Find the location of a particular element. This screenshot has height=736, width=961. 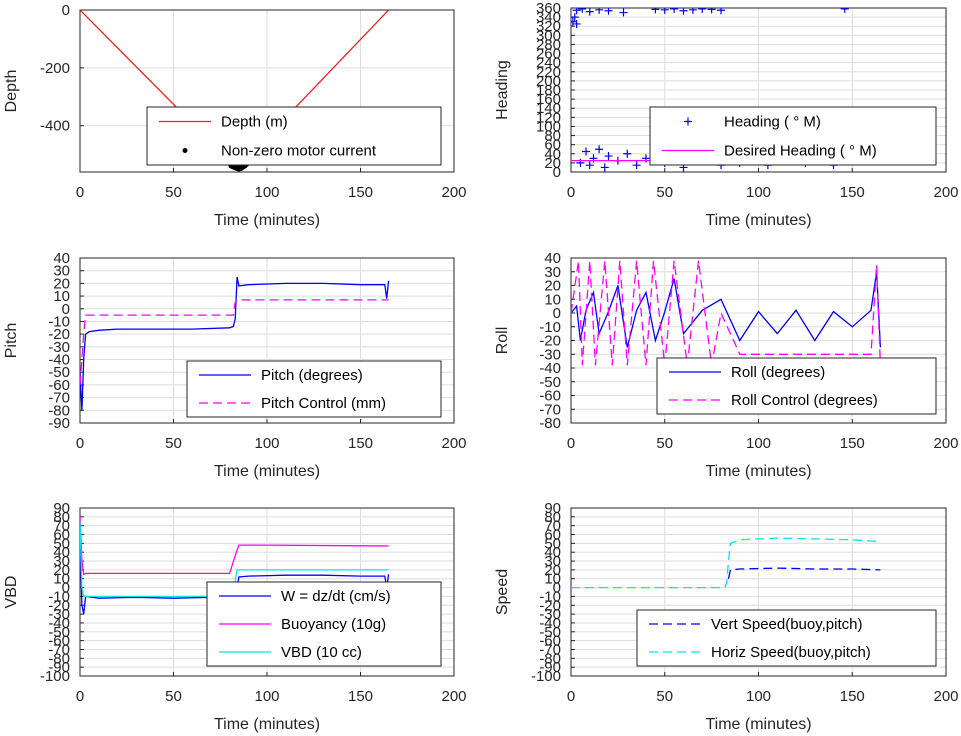

legend-label: Vert Speed(buoy,pitch) is located at coordinates (786, 624).